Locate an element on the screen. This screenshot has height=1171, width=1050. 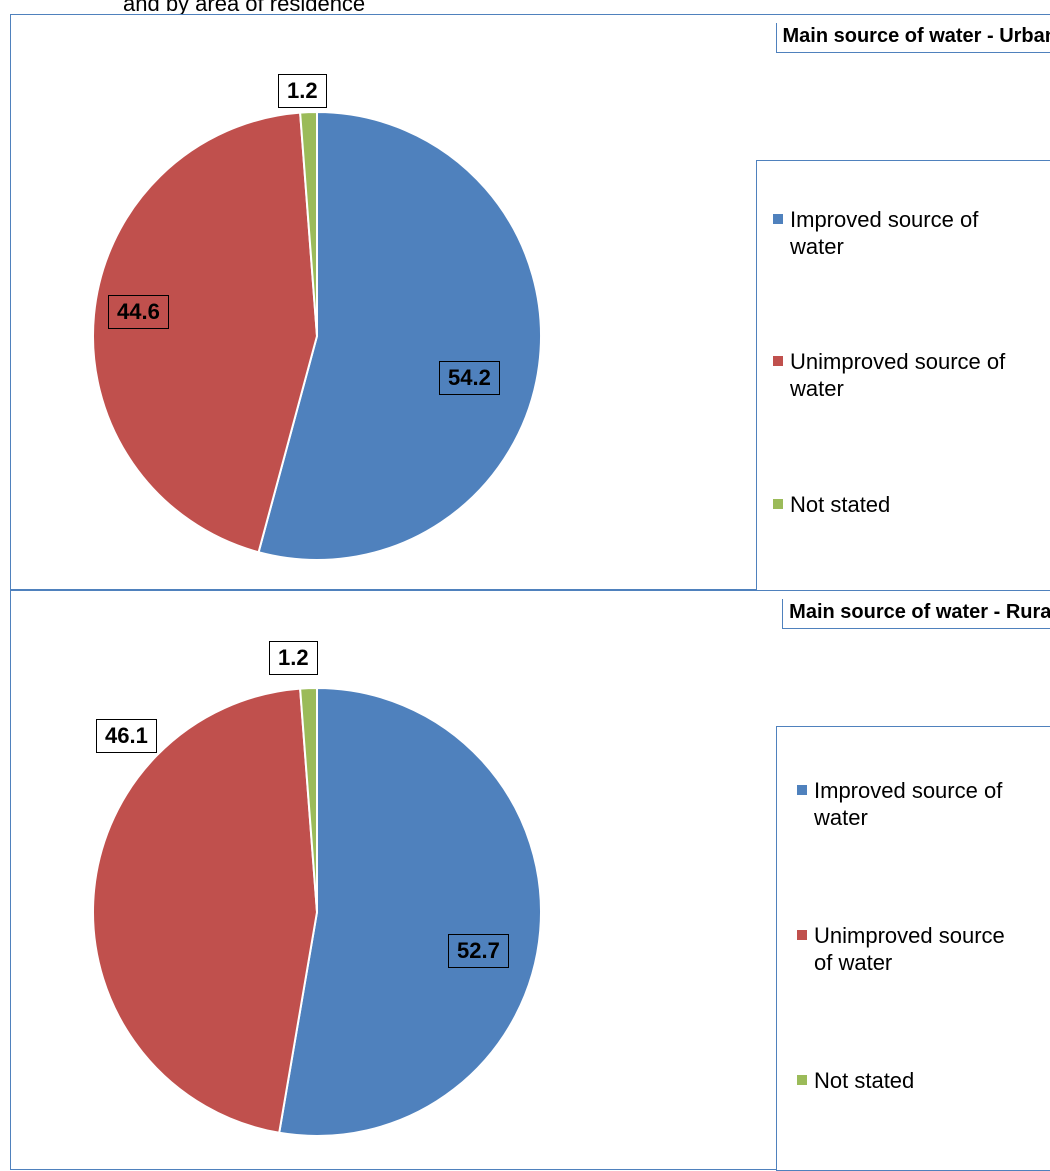
rural-data-label-improved: 52.7 is located at coordinates (478, 951).